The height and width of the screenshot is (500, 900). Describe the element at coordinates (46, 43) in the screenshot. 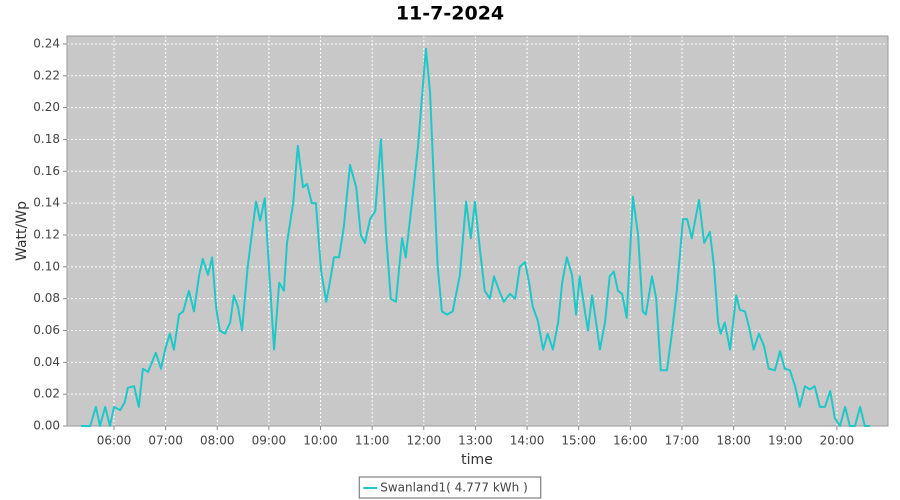

I see `y-tick-label: 0.24` at that location.